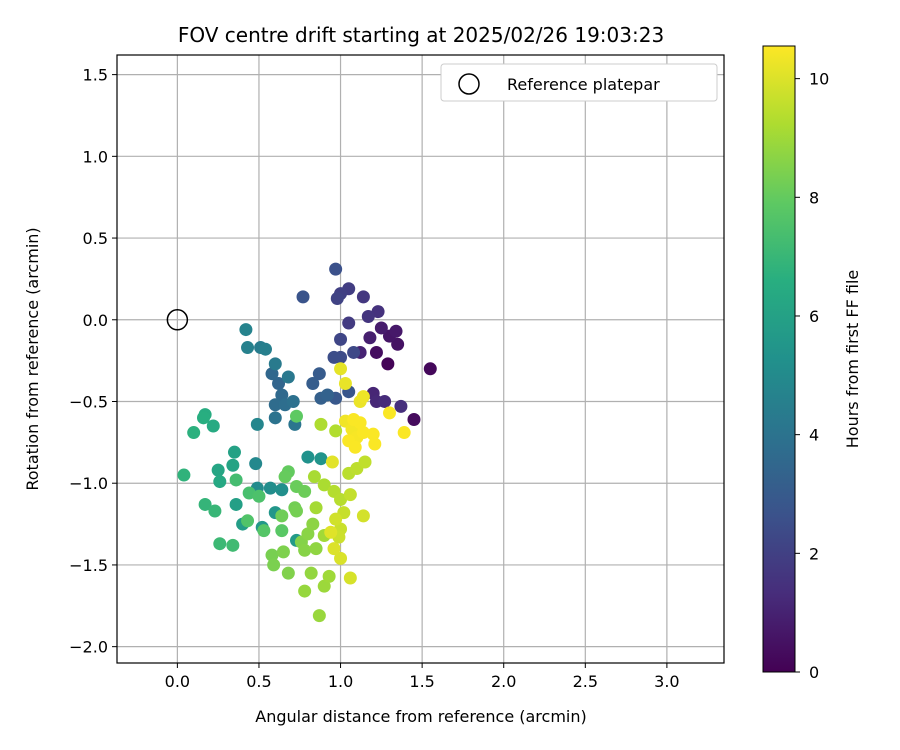  Describe the element at coordinates (814, 435) in the screenshot. I see `colorbar-tick-label: 4` at that location.